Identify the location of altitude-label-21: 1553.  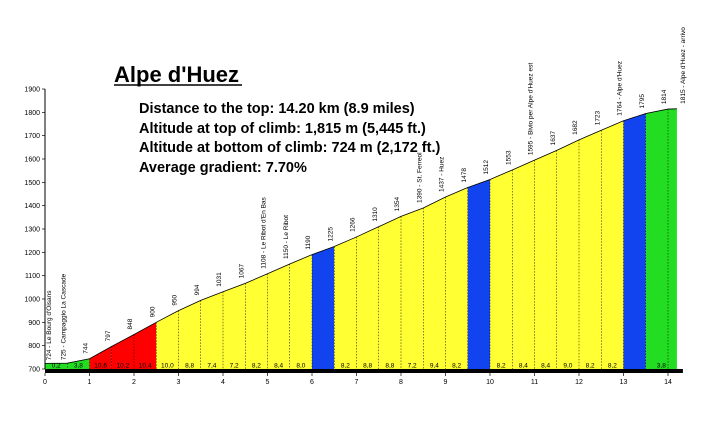
(508, 157).